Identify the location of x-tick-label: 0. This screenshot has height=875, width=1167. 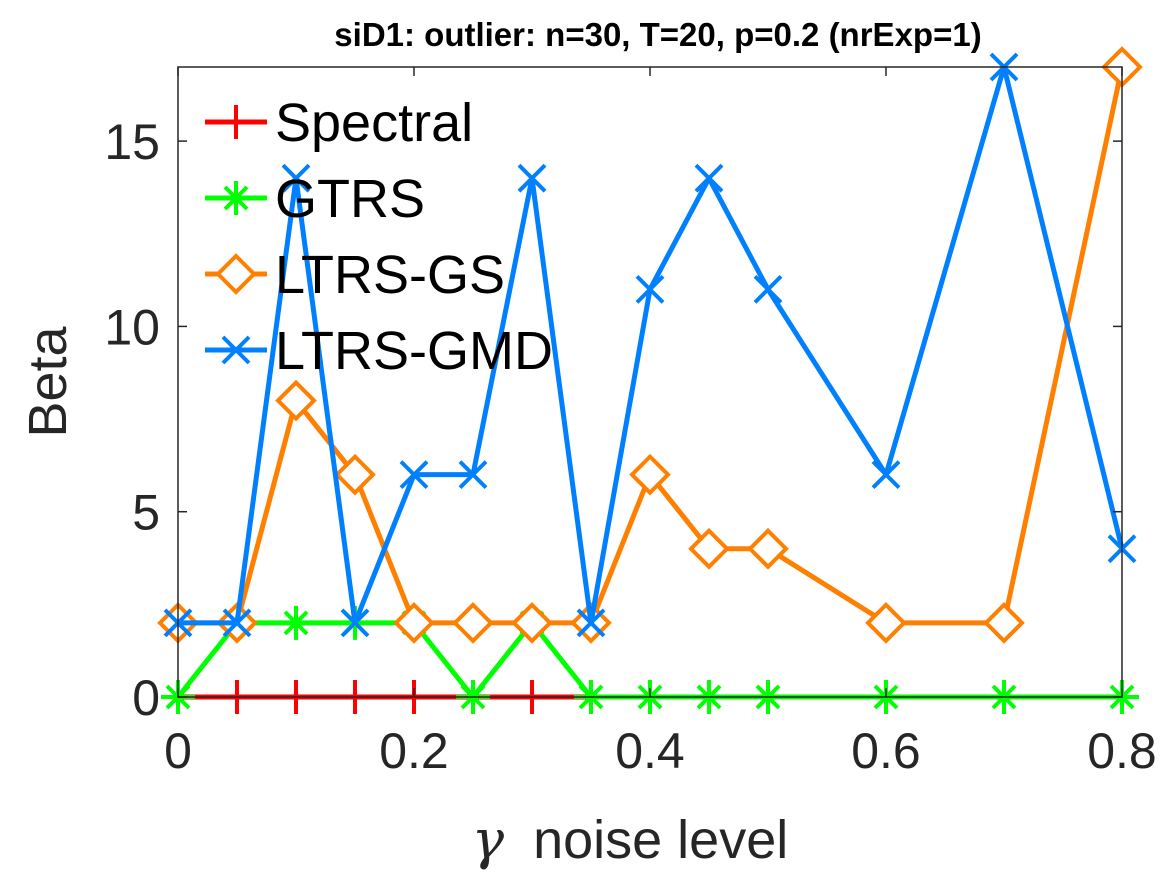
(178, 751).